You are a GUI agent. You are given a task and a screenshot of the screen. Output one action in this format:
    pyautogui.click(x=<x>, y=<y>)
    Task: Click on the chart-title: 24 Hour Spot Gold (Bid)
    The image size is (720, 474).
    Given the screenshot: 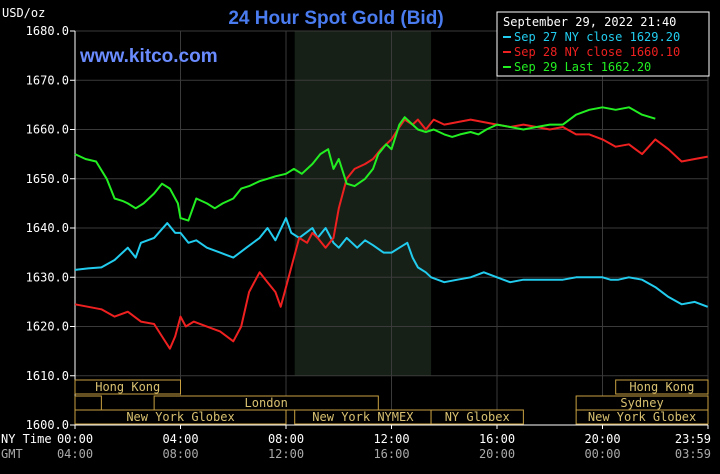 What is the action you would take?
    pyautogui.click(x=335, y=18)
    